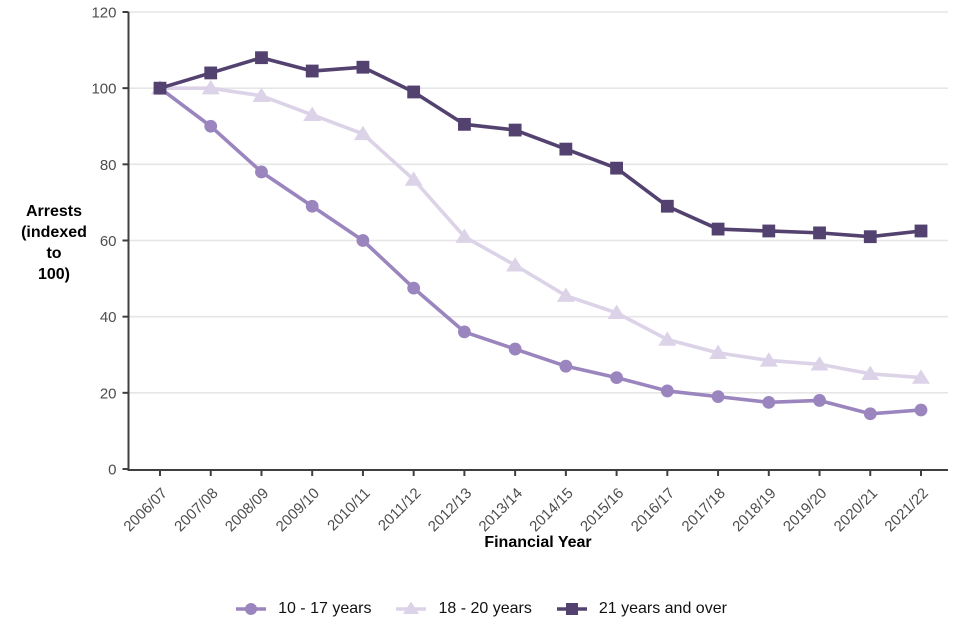  Describe the element at coordinates (906, 510) in the screenshot. I see `x-tick-label: 2021/22` at that location.